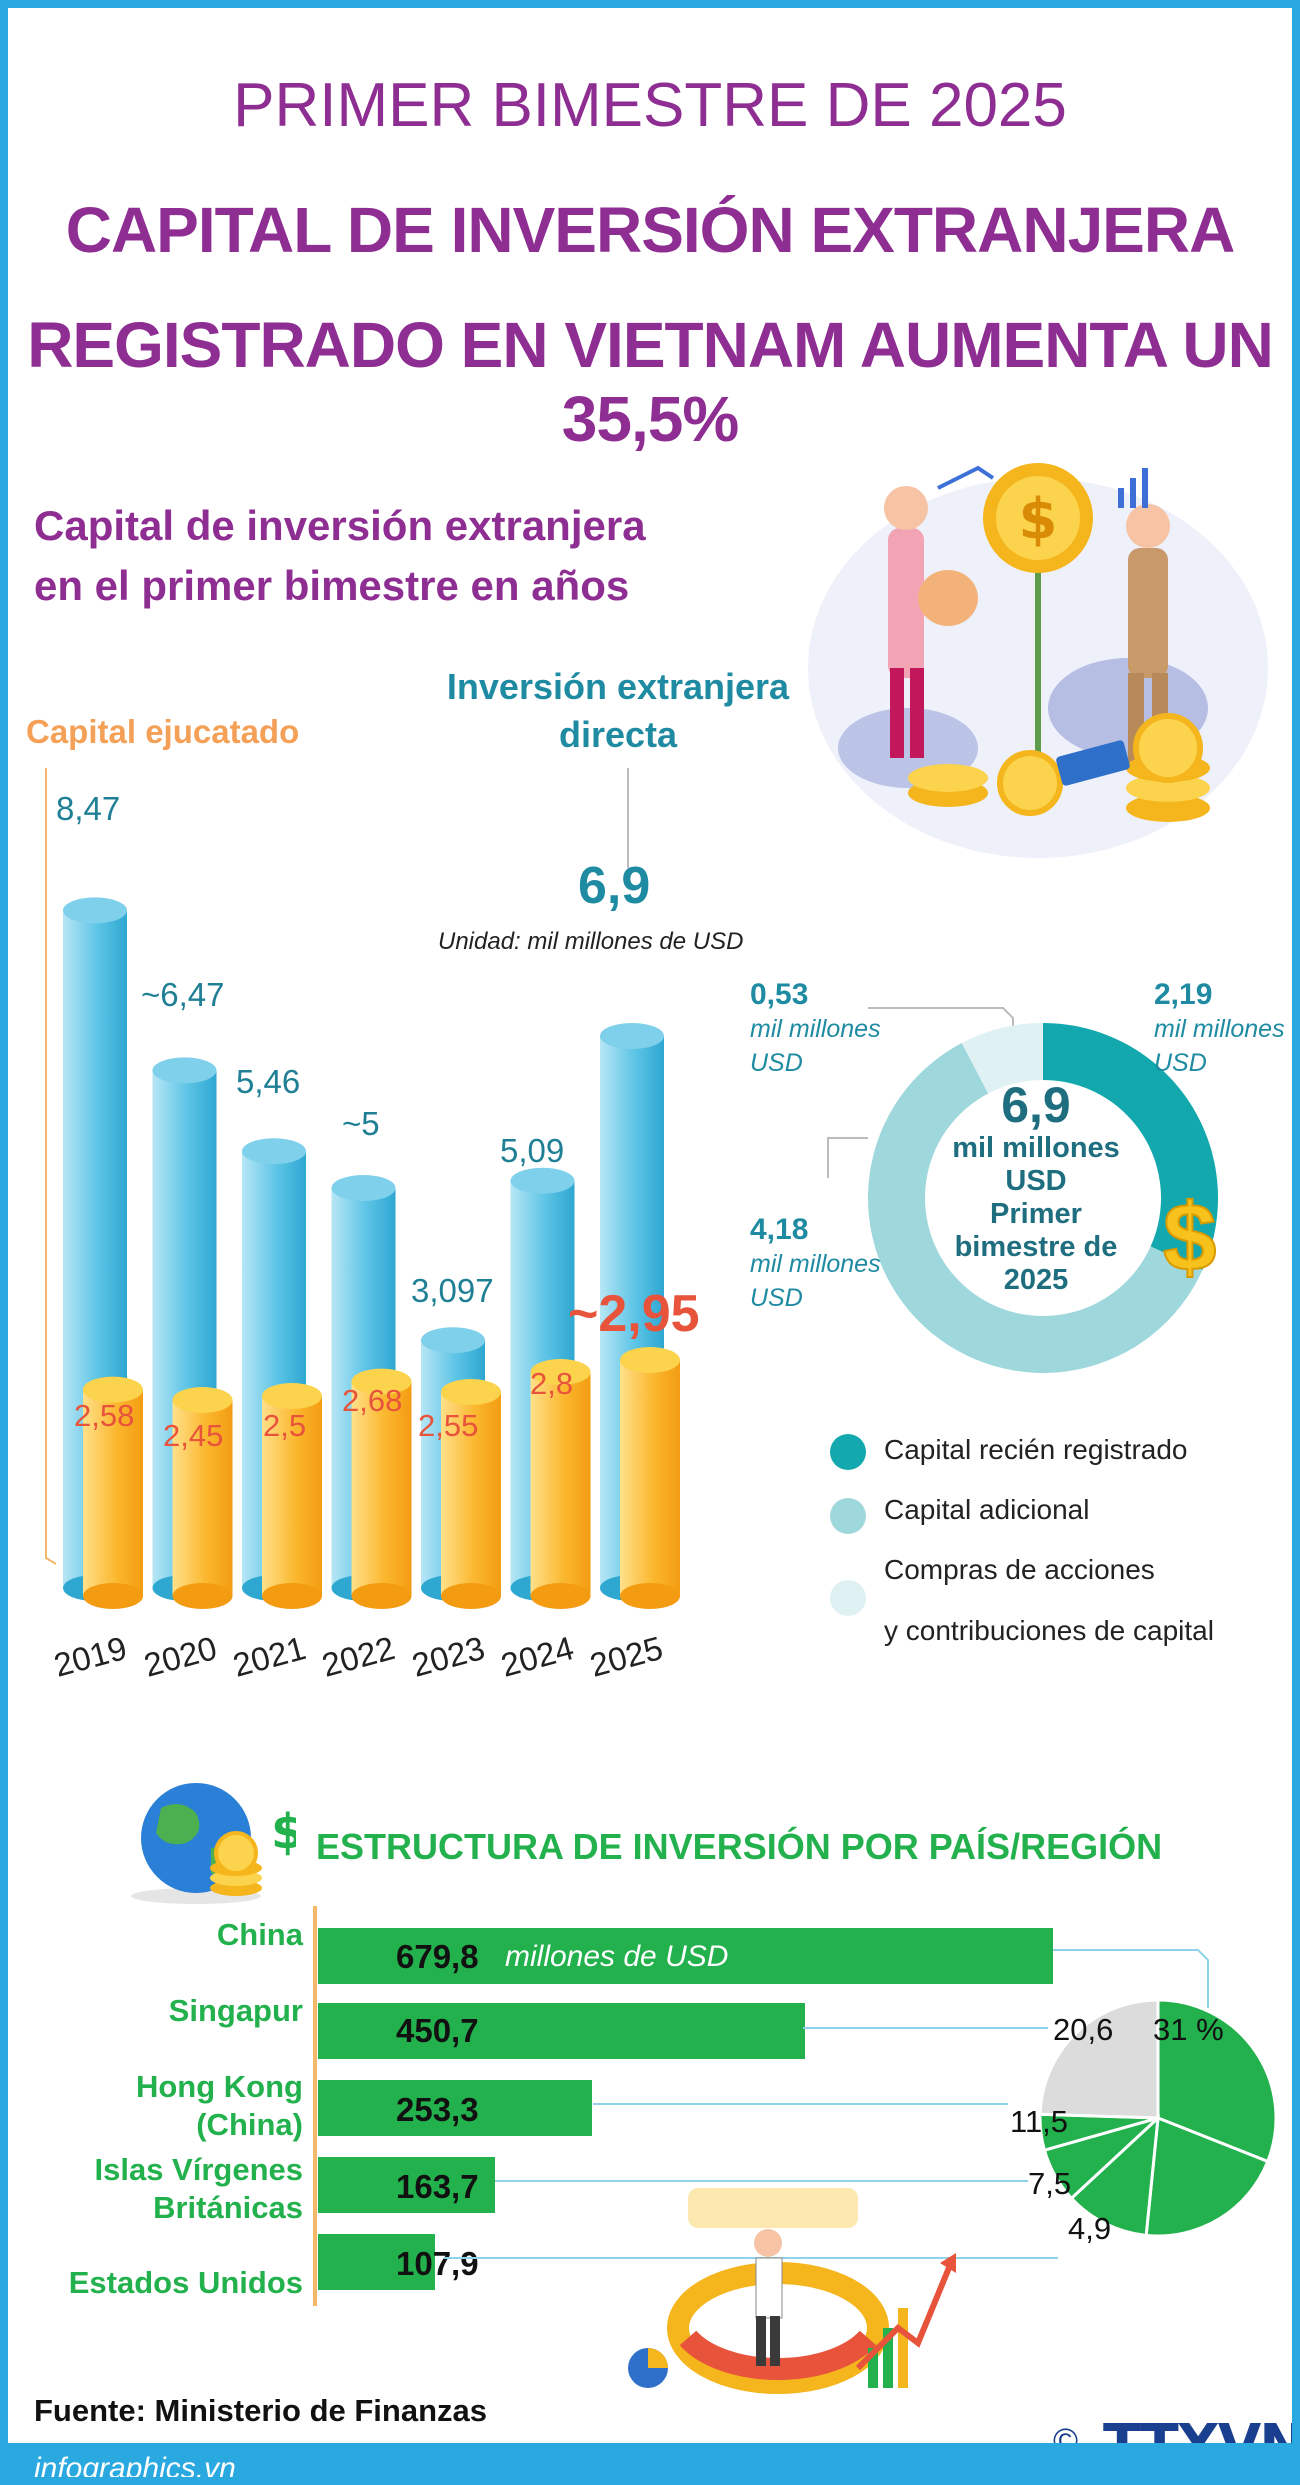  What do you see at coordinates (437, 1956) in the screenshot?
I see `hbar-value-china: 679,8` at bounding box center [437, 1956].